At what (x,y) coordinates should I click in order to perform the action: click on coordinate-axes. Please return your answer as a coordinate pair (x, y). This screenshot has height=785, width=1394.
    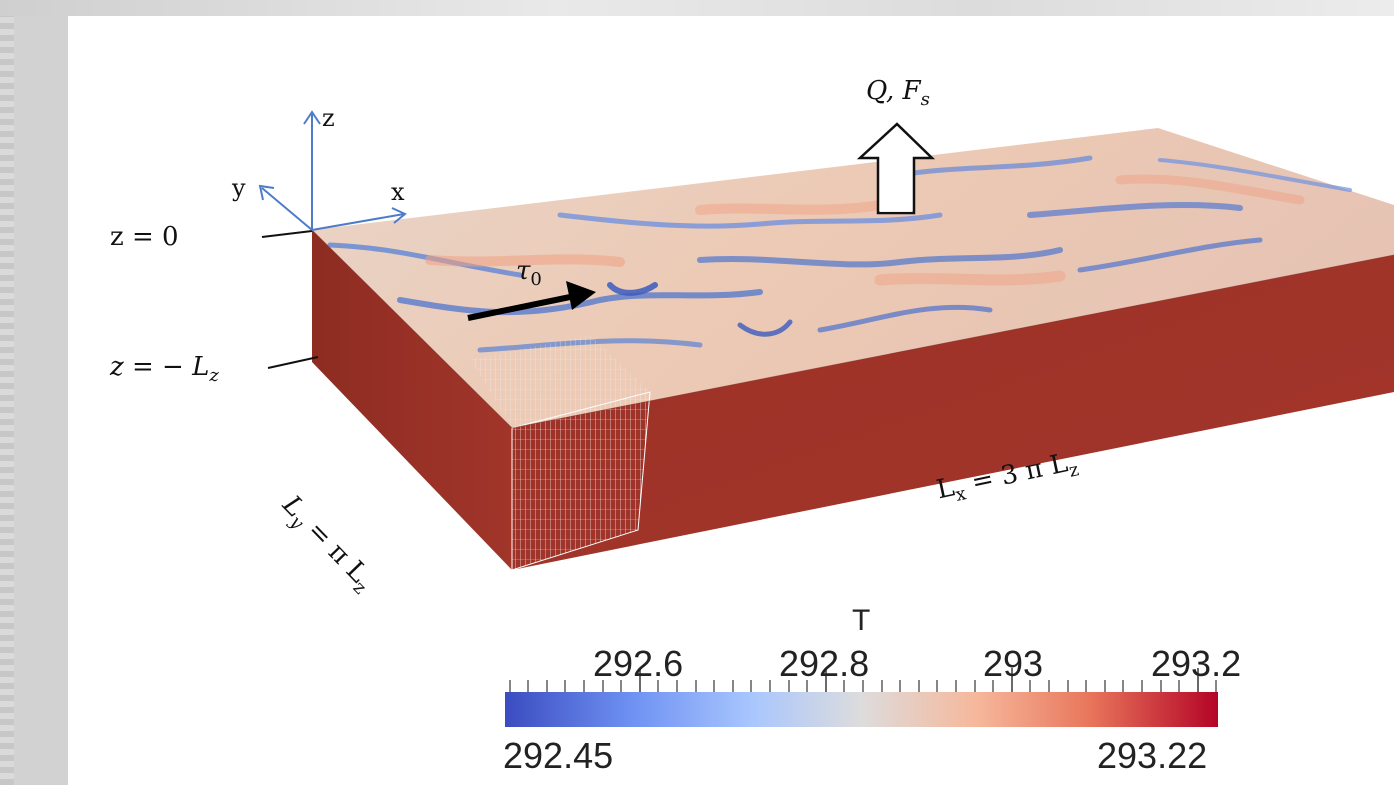
    Looking at the image, I should click on (332, 170).